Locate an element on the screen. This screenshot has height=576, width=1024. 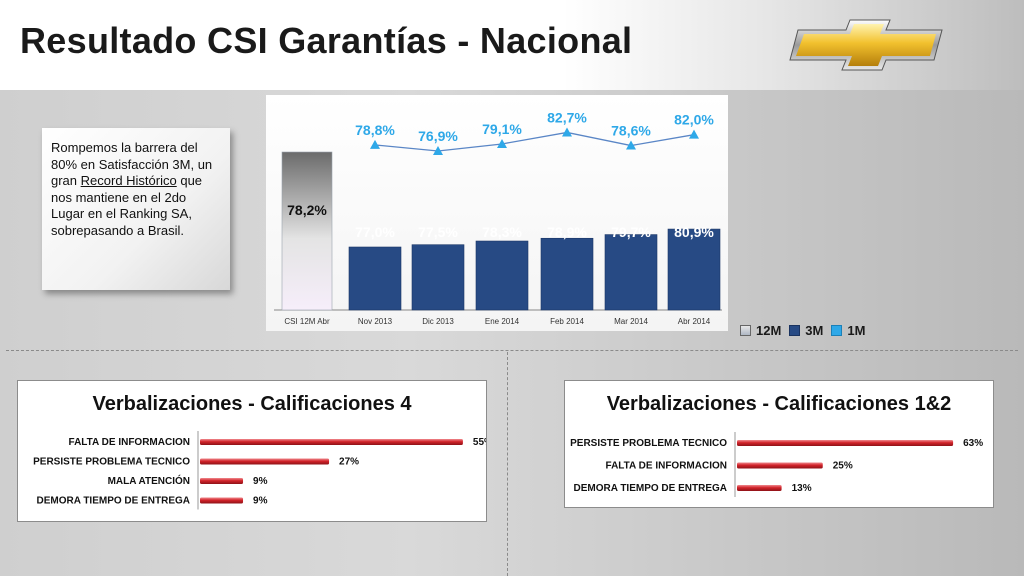
value-label: 27% is located at coordinates (349, 462).